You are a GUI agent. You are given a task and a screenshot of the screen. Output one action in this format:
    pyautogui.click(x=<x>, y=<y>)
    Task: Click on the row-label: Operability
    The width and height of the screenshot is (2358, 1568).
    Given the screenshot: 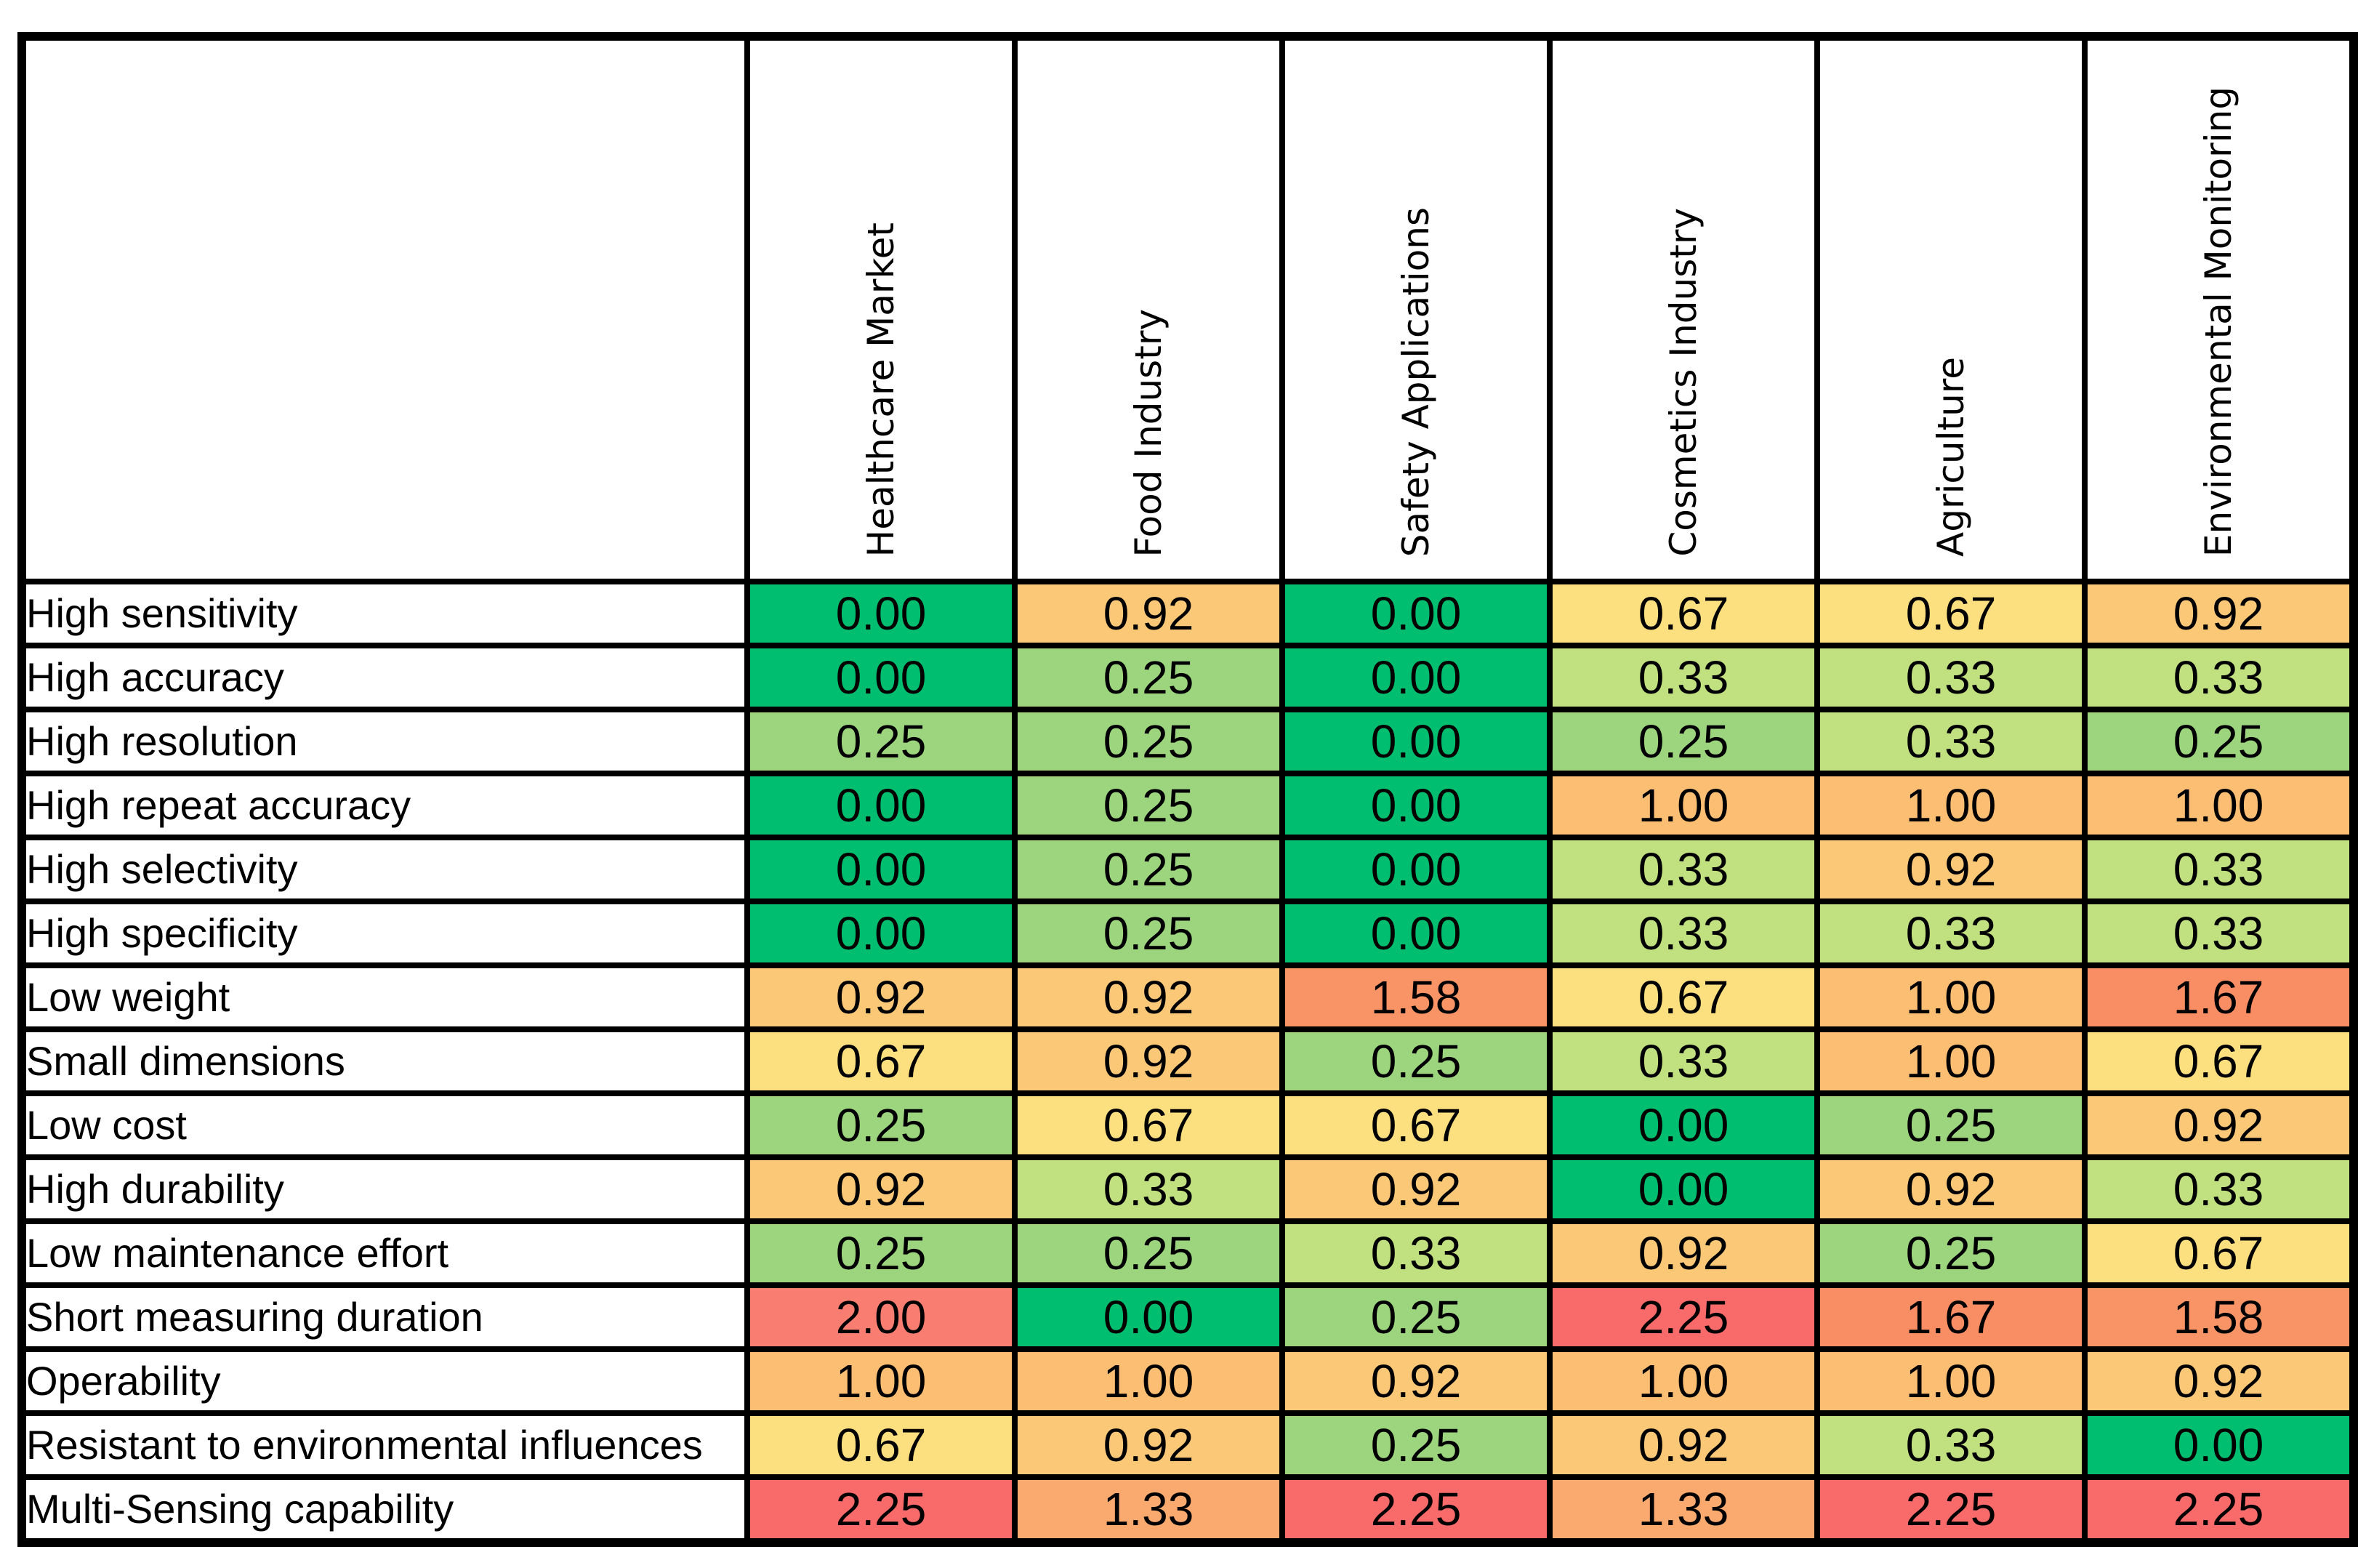 What is the action you would take?
    pyautogui.click(x=384, y=1381)
    